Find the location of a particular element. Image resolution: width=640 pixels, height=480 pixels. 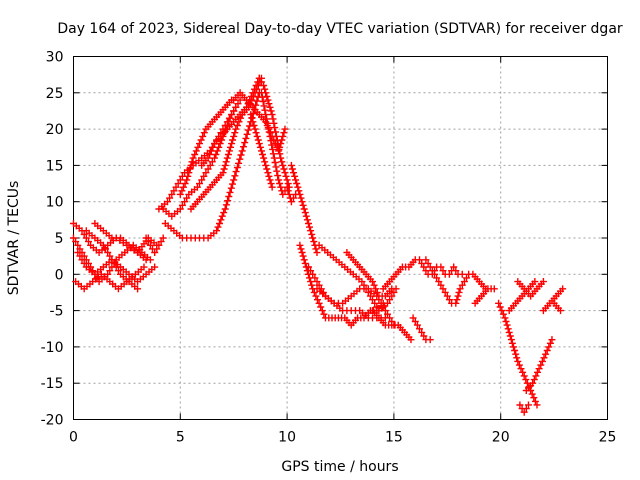

series-t31 is located at coordinates (518, 354).